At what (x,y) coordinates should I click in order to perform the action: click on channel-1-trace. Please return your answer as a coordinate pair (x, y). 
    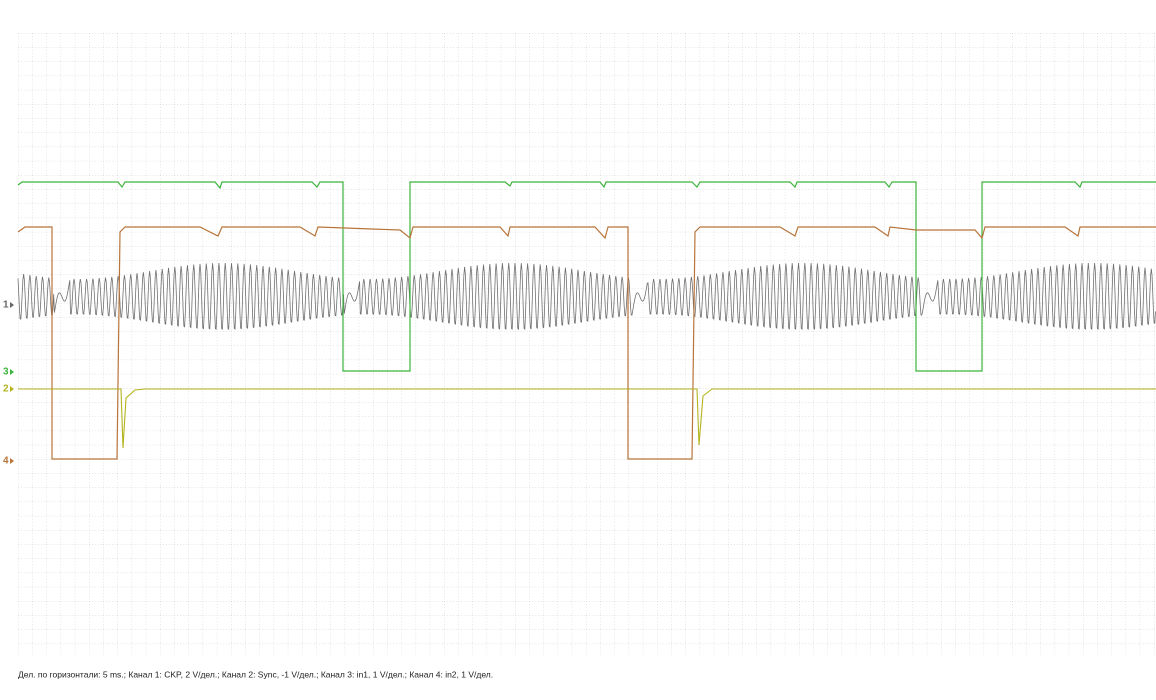
    Looking at the image, I should click on (586, 296).